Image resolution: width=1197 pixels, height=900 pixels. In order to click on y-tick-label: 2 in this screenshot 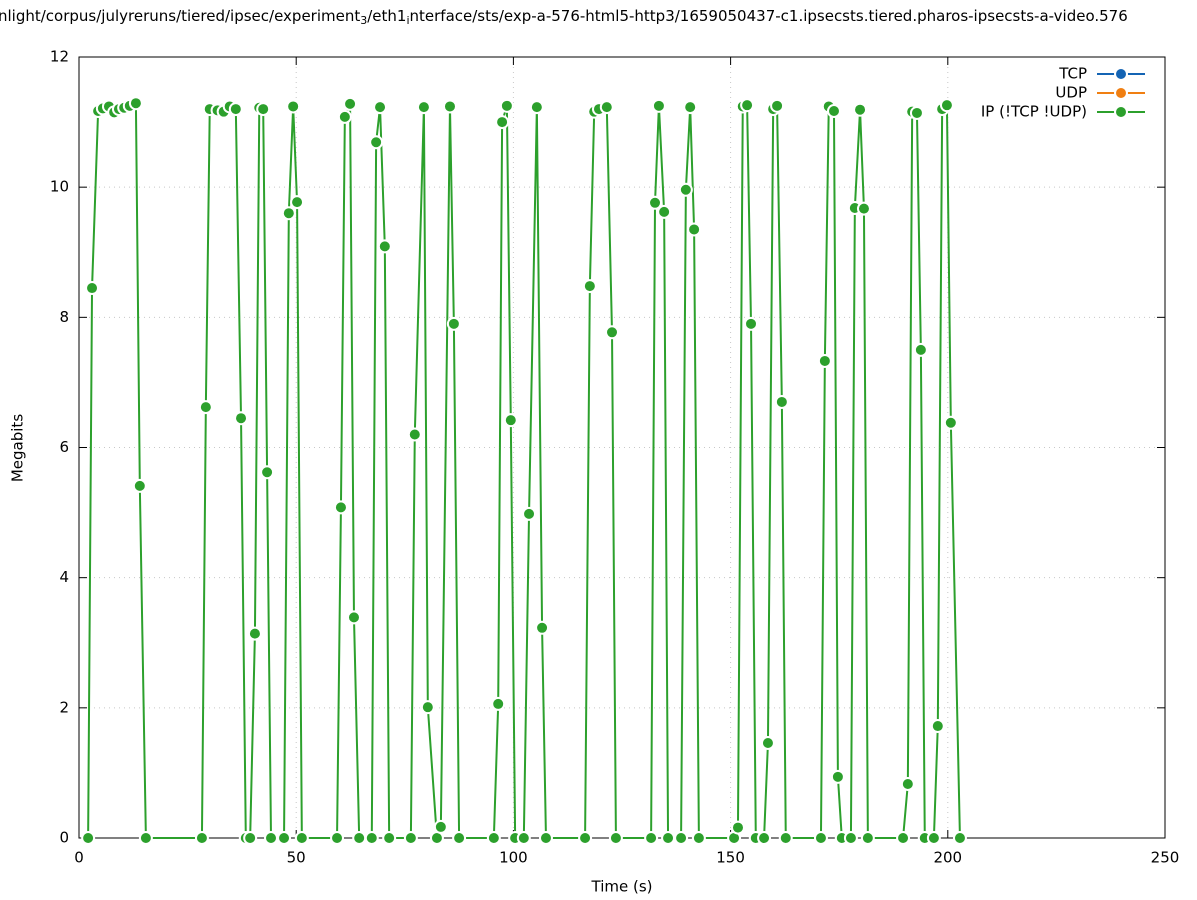, I will do `click(64, 707)`.